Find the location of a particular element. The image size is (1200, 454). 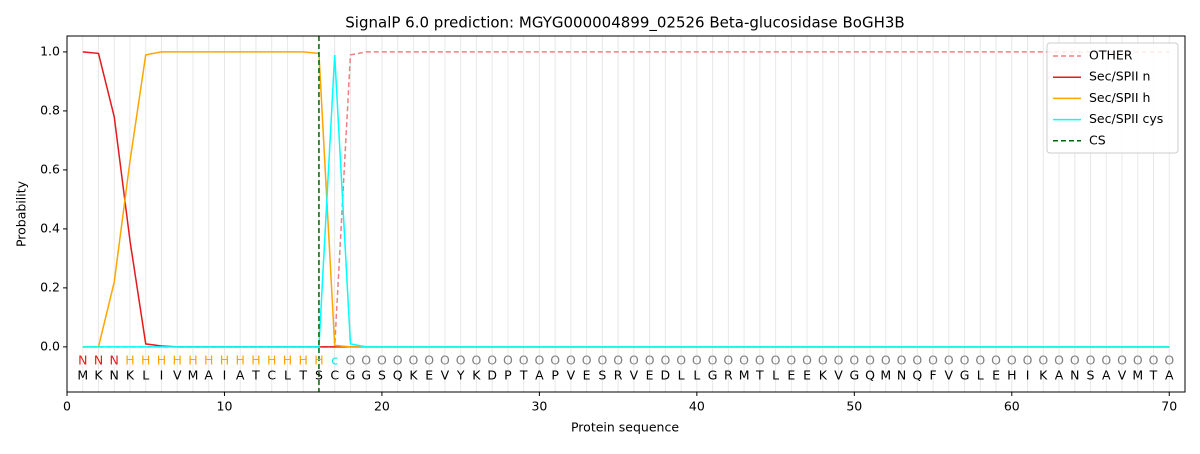

legend-label: Sec/SPII h is located at coordinates (1119, 97).